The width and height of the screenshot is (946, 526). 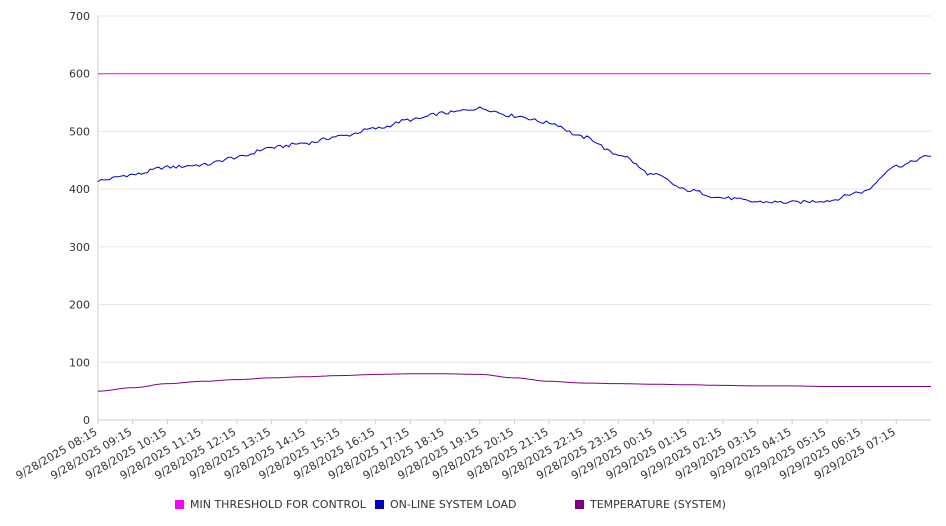 I want to click on y-tick-label: 200, so click(x=79, y=305).